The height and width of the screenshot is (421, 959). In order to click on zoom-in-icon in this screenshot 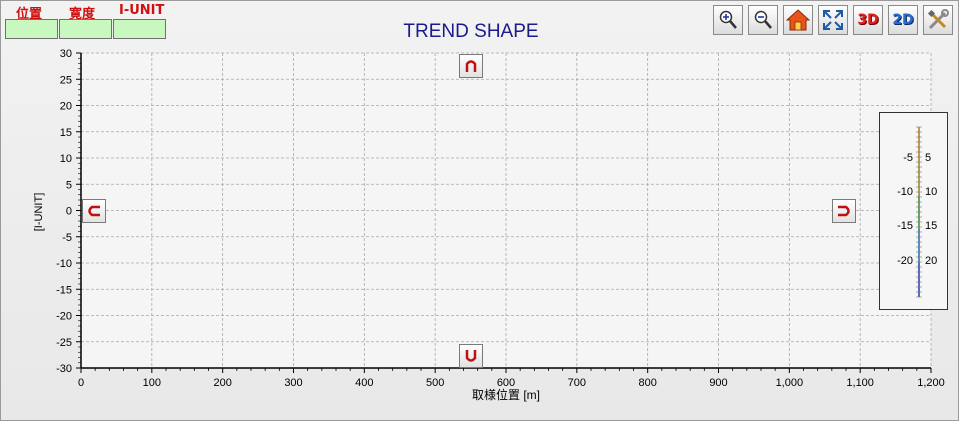, I will do `click(728, 19)`.